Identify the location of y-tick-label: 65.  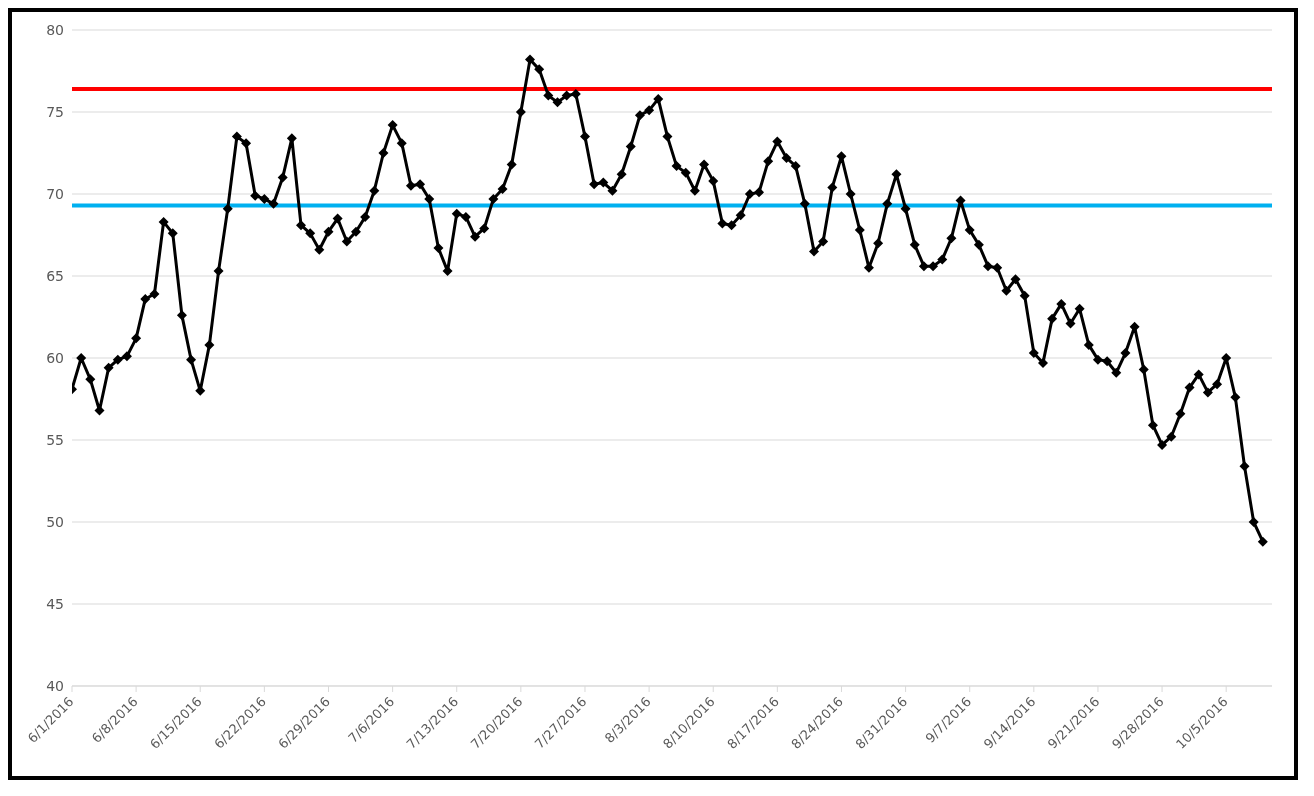
(55, 275).